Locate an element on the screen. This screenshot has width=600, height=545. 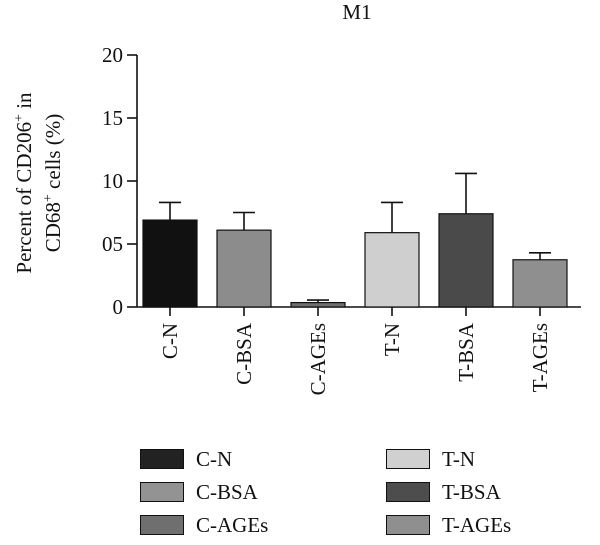
bar-c-bsa is located at coordinates (244, 268).